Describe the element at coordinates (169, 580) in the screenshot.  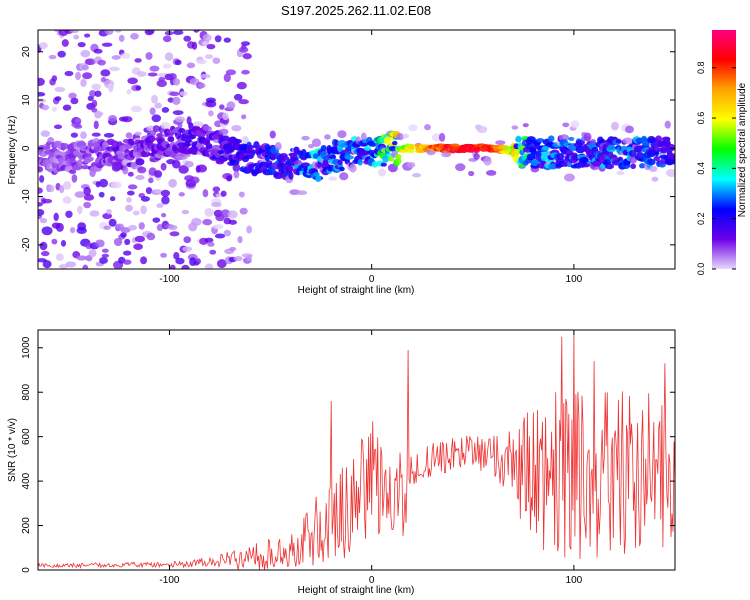
I see `snr-x-tick-label: -100` at that location.